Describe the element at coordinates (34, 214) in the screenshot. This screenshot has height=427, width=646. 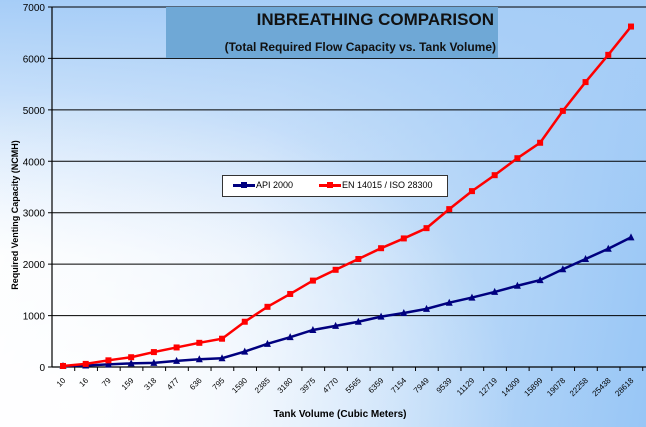
I see `y-tick-label: 3000` at that location.